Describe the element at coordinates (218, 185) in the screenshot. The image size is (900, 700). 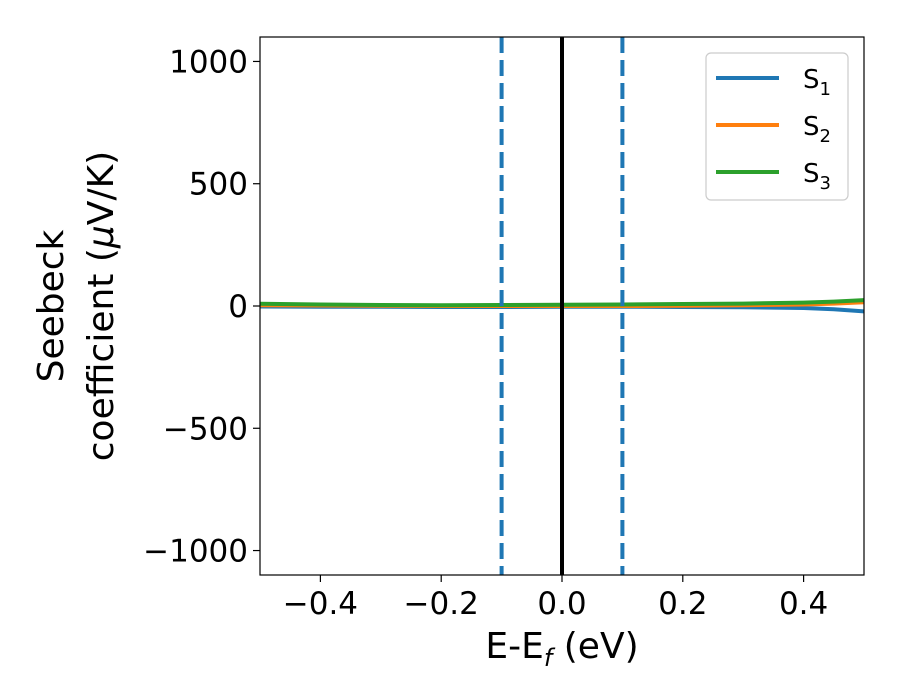
I see `y-tick-label: 500` at that location.